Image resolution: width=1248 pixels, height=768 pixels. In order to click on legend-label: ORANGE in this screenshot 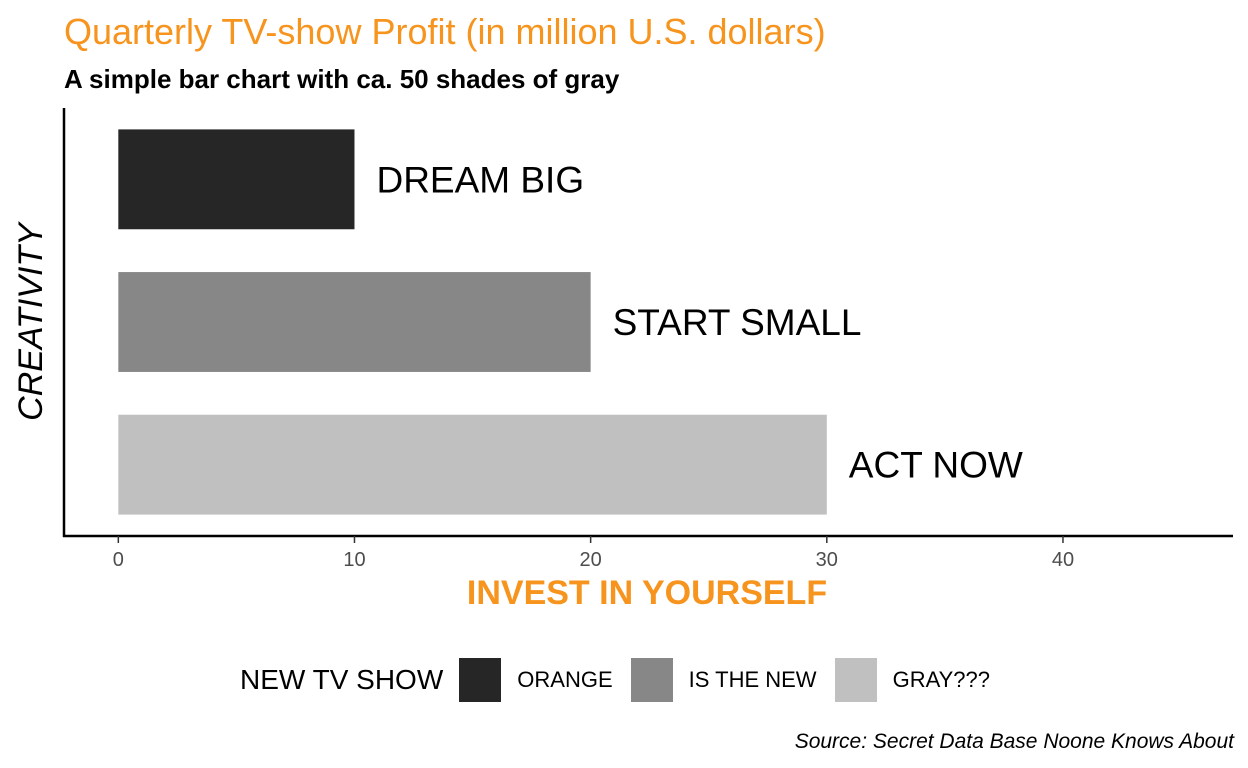, I will do `click(565, 679)`.